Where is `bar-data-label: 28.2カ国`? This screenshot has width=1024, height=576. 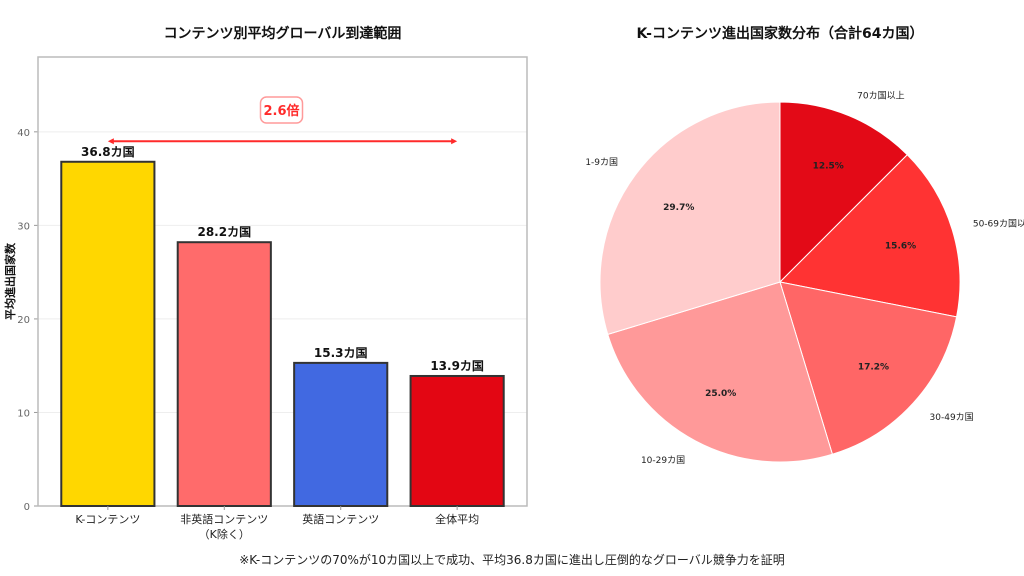 bar-data-label: 28.2カ国 is located at coordinates (224, 232).